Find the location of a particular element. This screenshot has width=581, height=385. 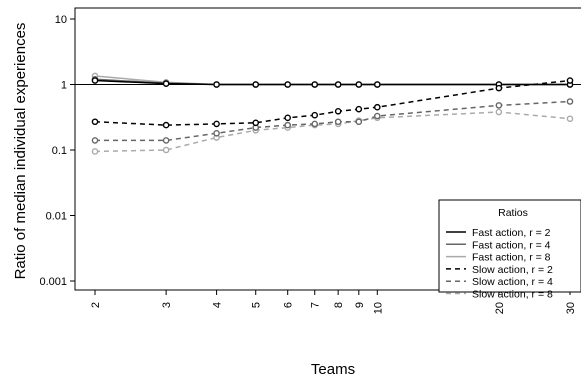

x-tick-label: 7 is located at coordinates (316, 305).